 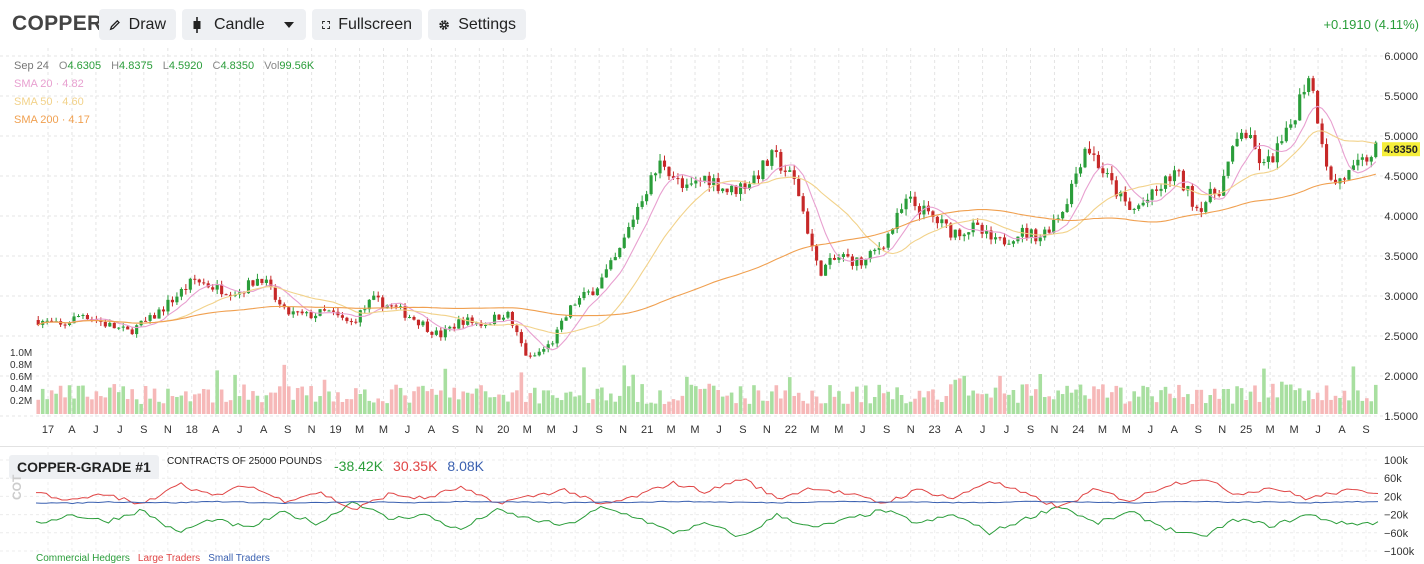 What do you see at coordinates (49, 84) in the screenshot?
I see `legend-sma20: SMA 20 · 4.82` at bounding box center [49, 84].